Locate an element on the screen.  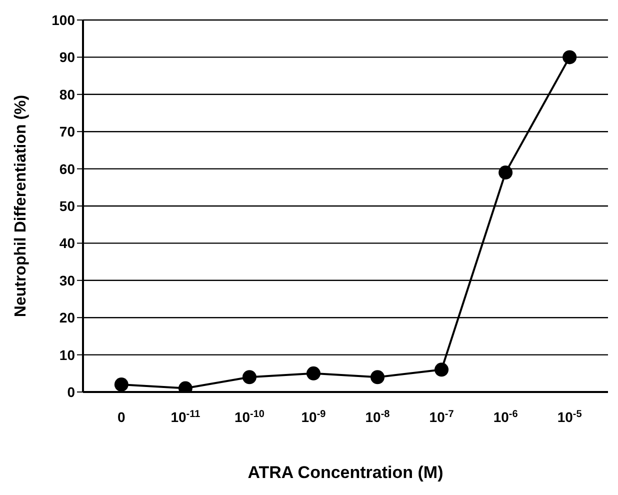
x-tick-label: 0 is located at coordinates (122, 417).